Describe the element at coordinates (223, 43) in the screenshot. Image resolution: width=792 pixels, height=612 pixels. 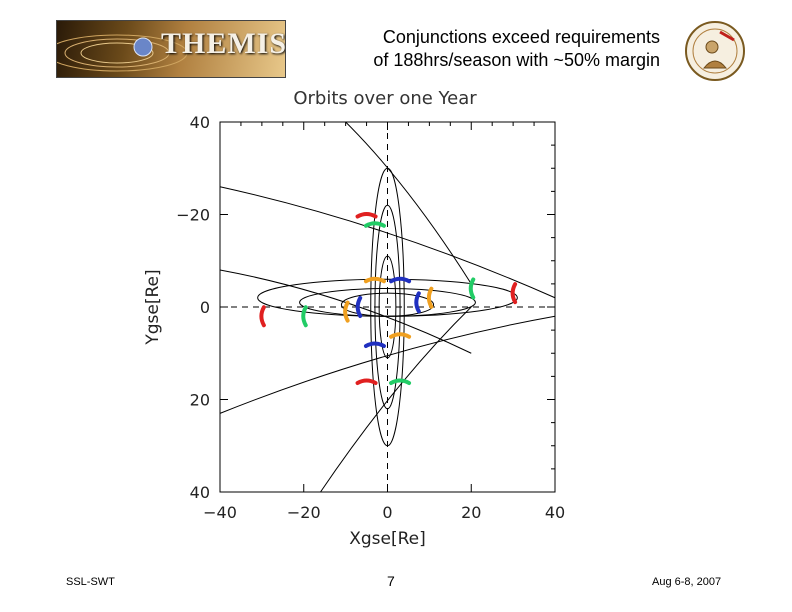
I see `logo-text: THEMIS` at that location.